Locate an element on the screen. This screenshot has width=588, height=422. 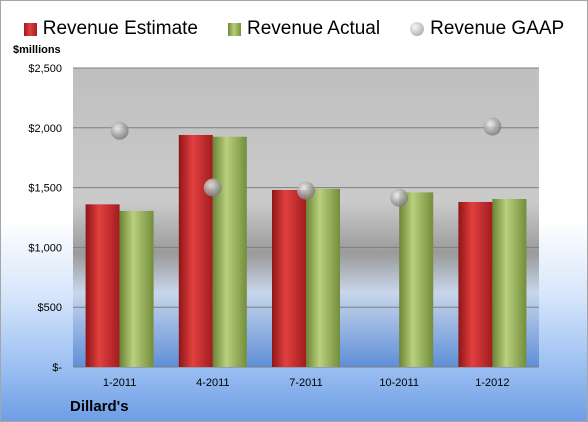
x-tick-label: 1-2011 is located at coordinates (119, 383).